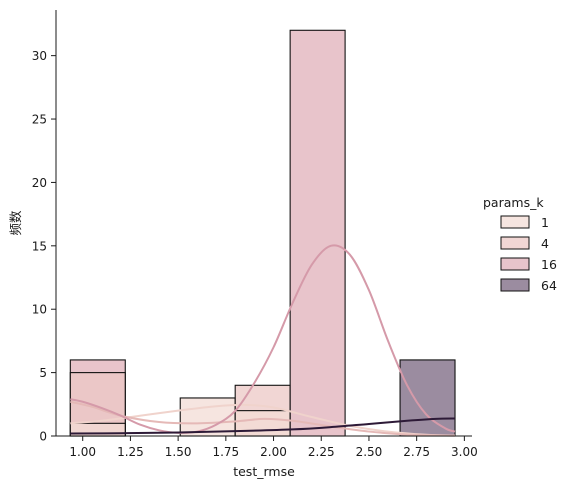  Describe the element at coordinates (549, 264) in the screenshot. I see `legend-label-k16: 16` at that location.